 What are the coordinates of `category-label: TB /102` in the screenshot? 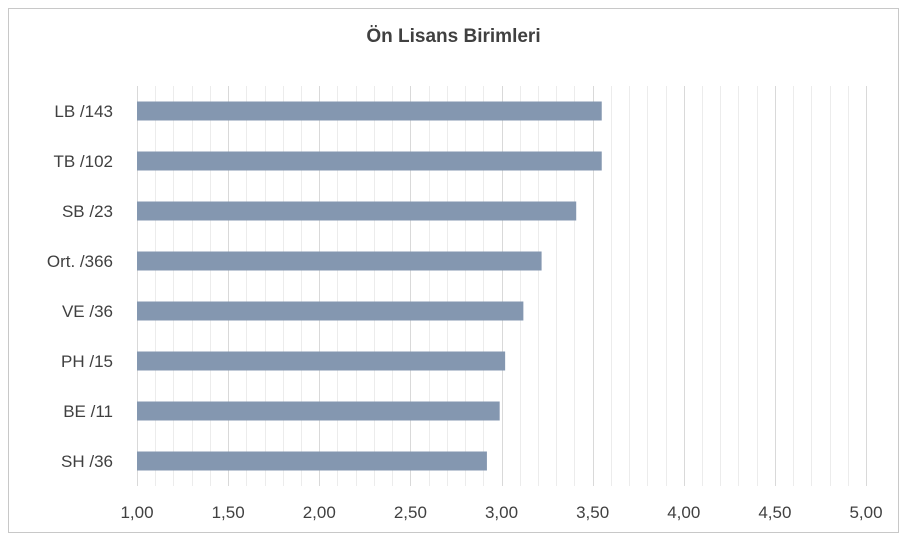 It's located at (83, 161).